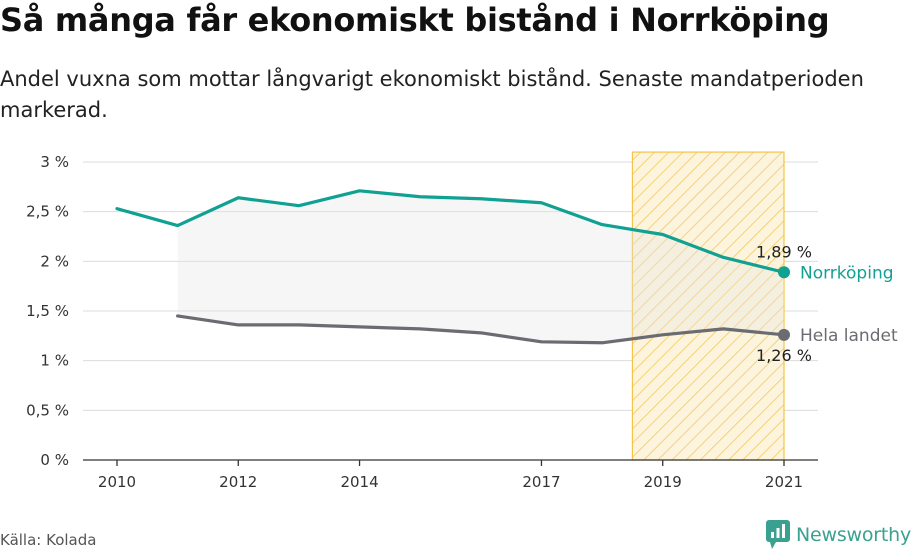  Describe the element at coordinates (663, 482) in the screenshot. I see `x-tick-label: 2019` at that location.